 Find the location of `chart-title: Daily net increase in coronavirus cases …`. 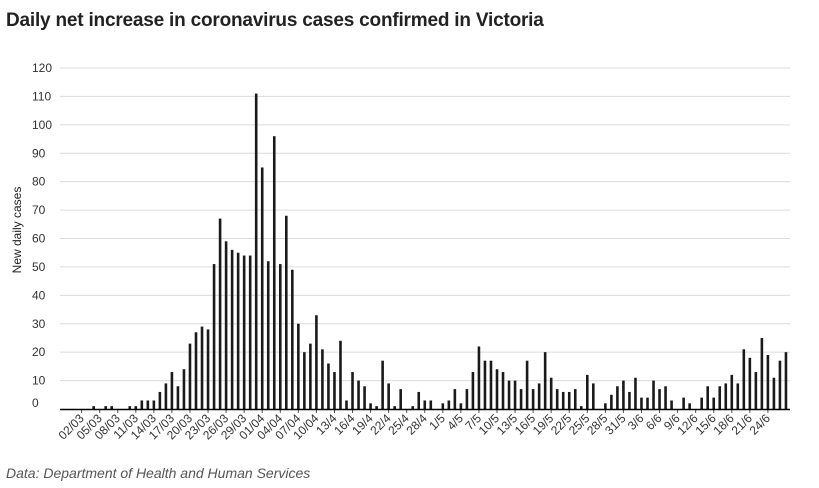

chart-title: Daily net increase in coronavirus cases … is located at coordinates (275, 20).